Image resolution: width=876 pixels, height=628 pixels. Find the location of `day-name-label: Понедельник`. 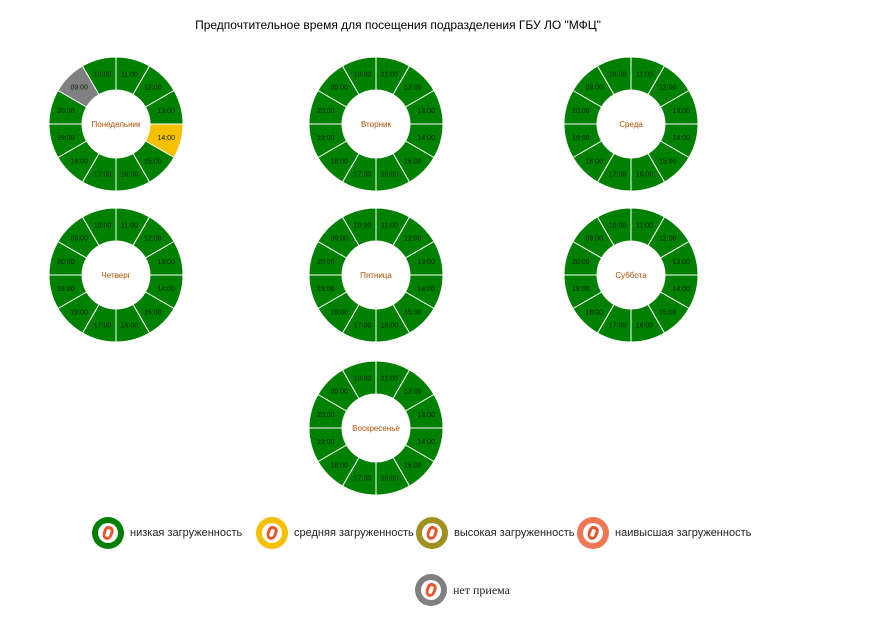

day-name-label: Понедельник is located at coordinates (116, 124).